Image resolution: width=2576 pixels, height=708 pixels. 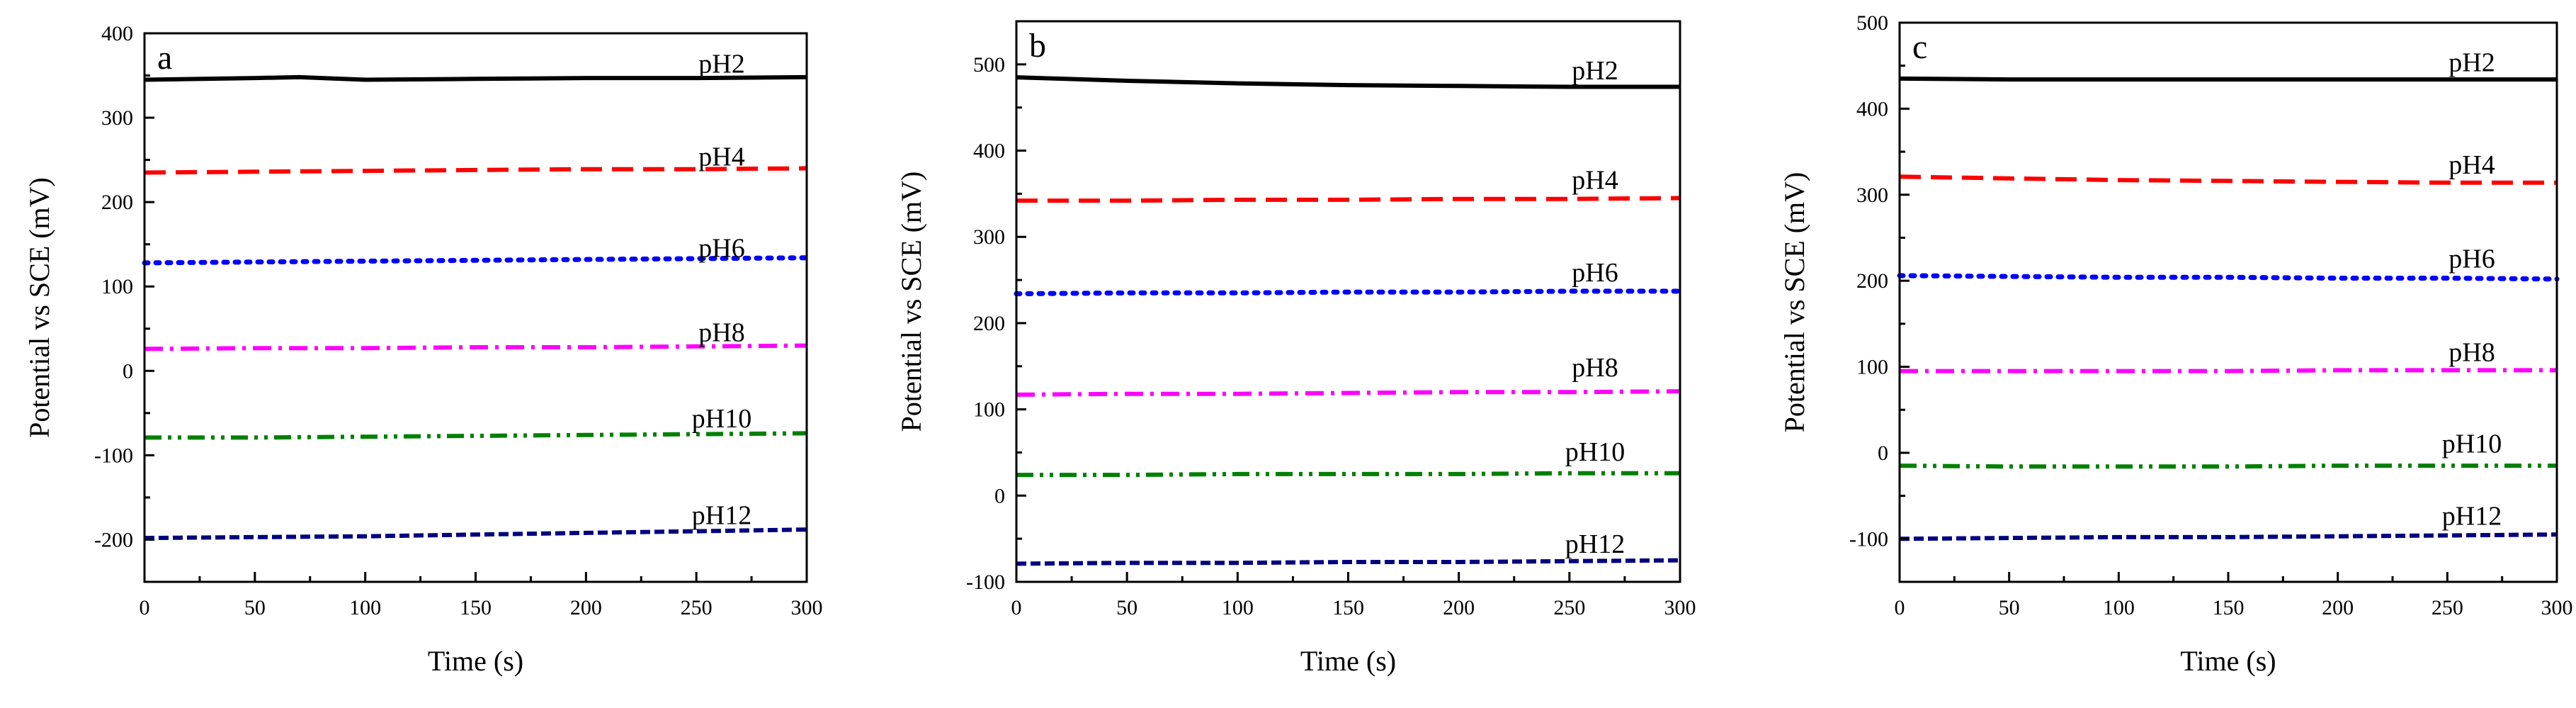 I want to click on panel-label: a, so click(x=164, y=58).